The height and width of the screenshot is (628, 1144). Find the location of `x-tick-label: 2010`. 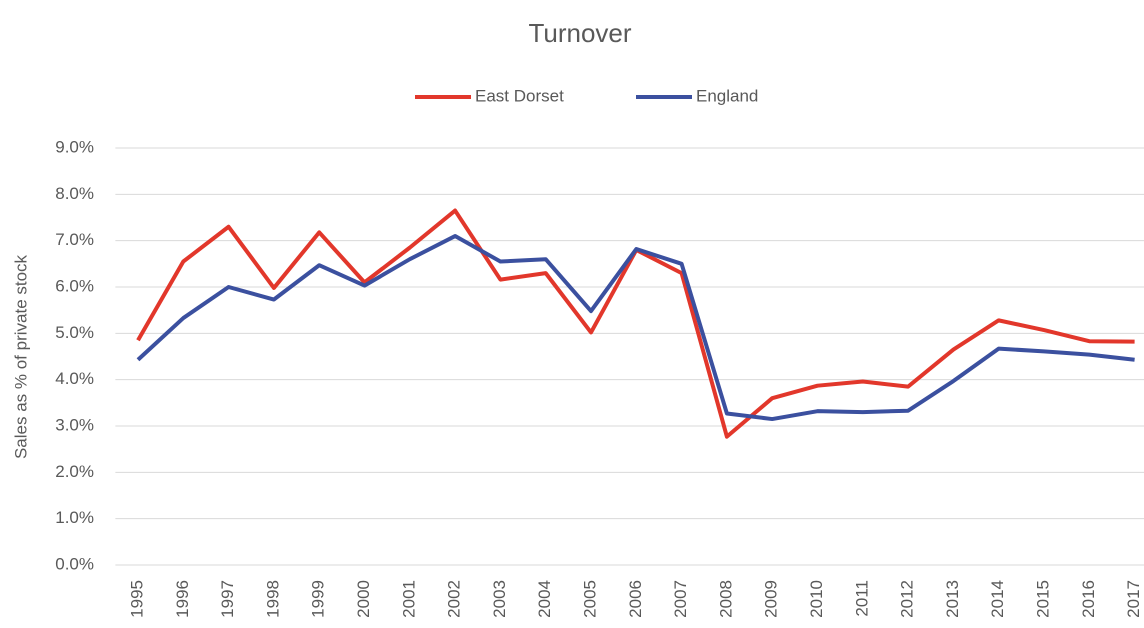

x-tick-label: 2010 is located at coordinates (816, 599).